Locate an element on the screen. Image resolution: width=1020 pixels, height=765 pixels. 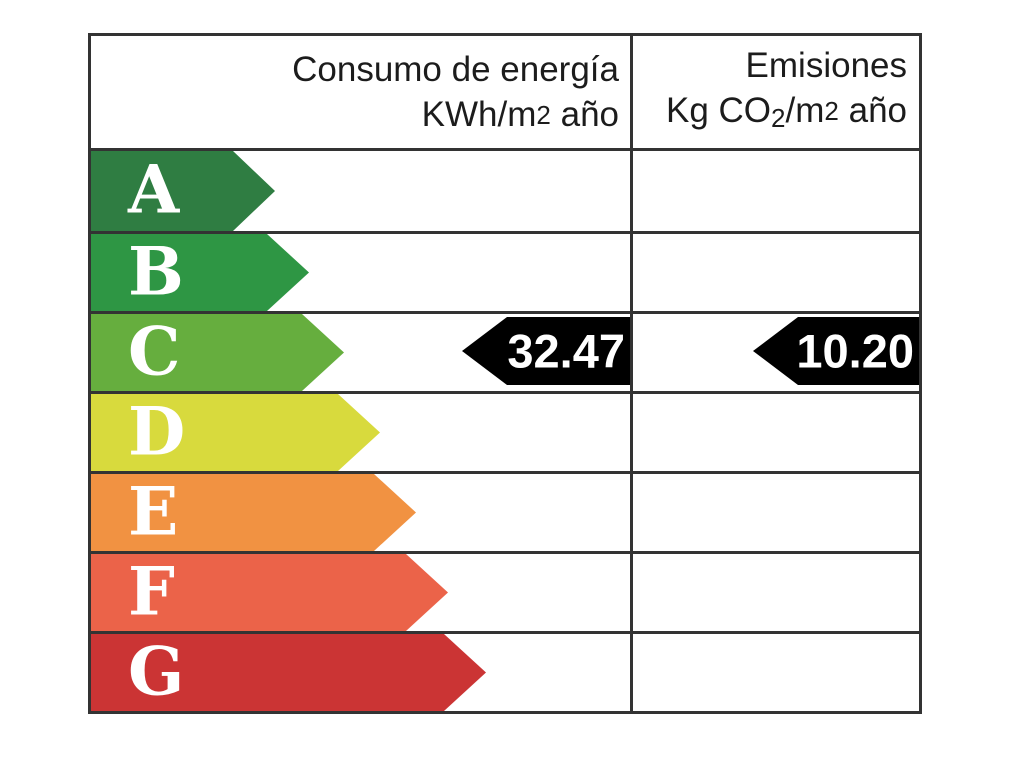
emisiones-pointer: 10.20 is located at coordinates (836, 351).